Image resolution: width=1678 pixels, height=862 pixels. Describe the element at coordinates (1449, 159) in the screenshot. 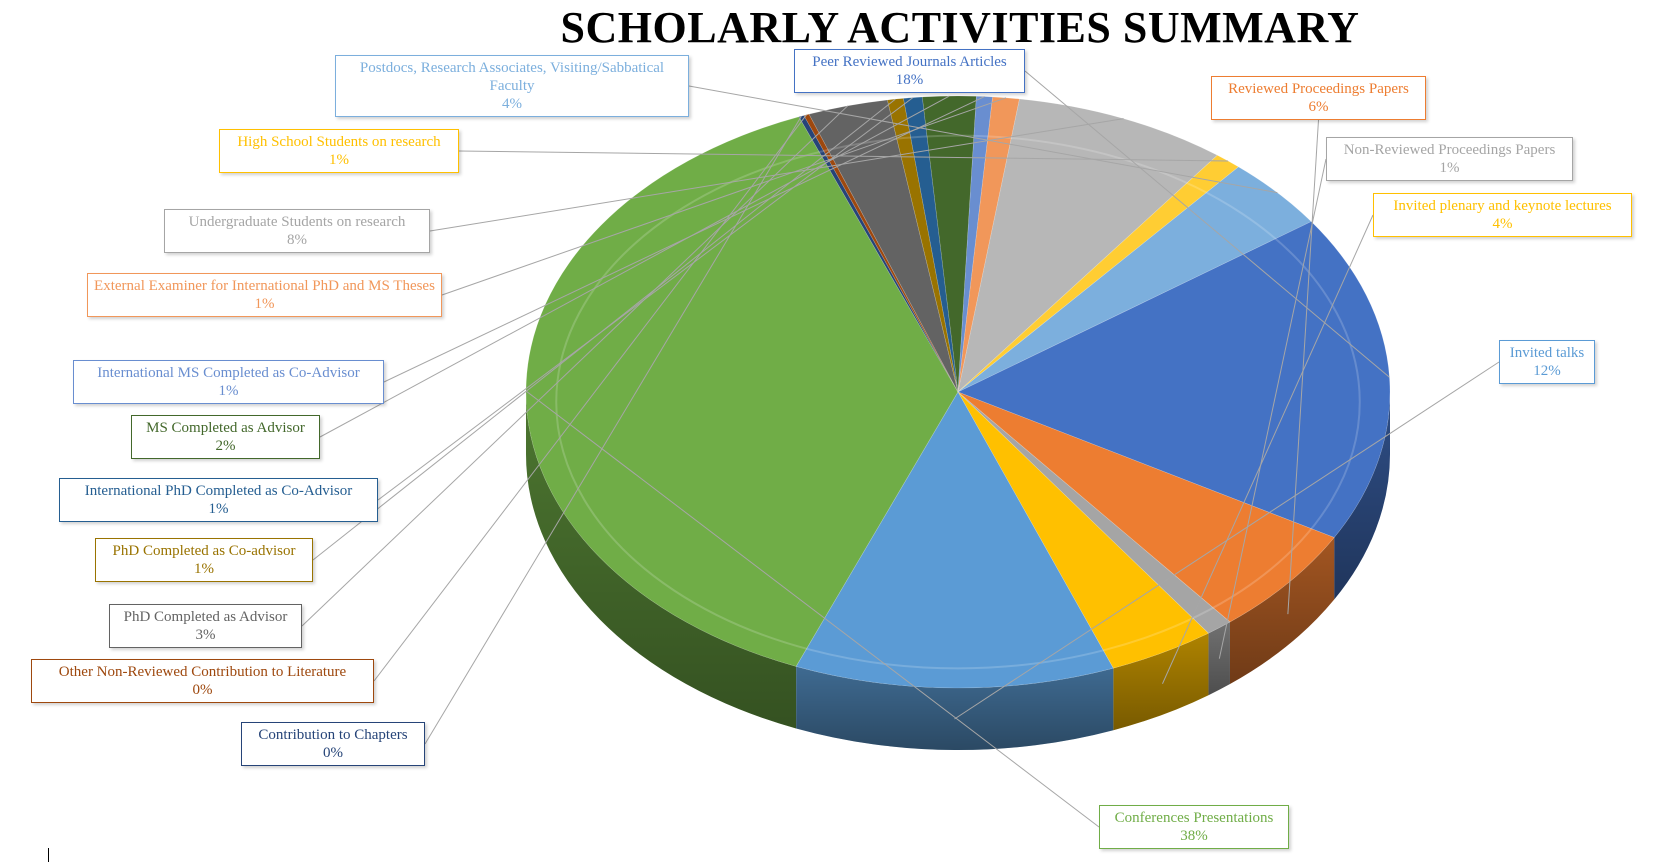

I see `data-label: Non-Reviewed Proceedings Papers 1%` at that location.